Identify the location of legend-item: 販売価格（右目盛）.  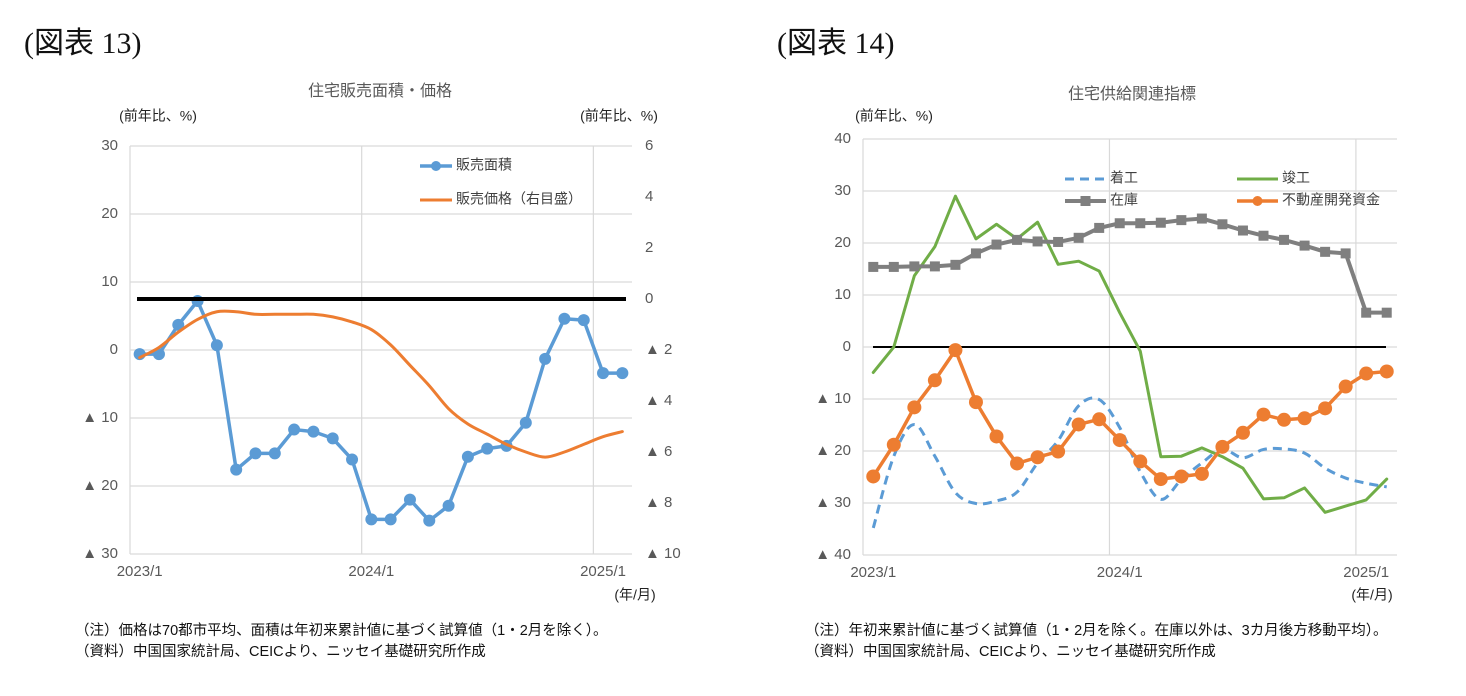
(501, 199).